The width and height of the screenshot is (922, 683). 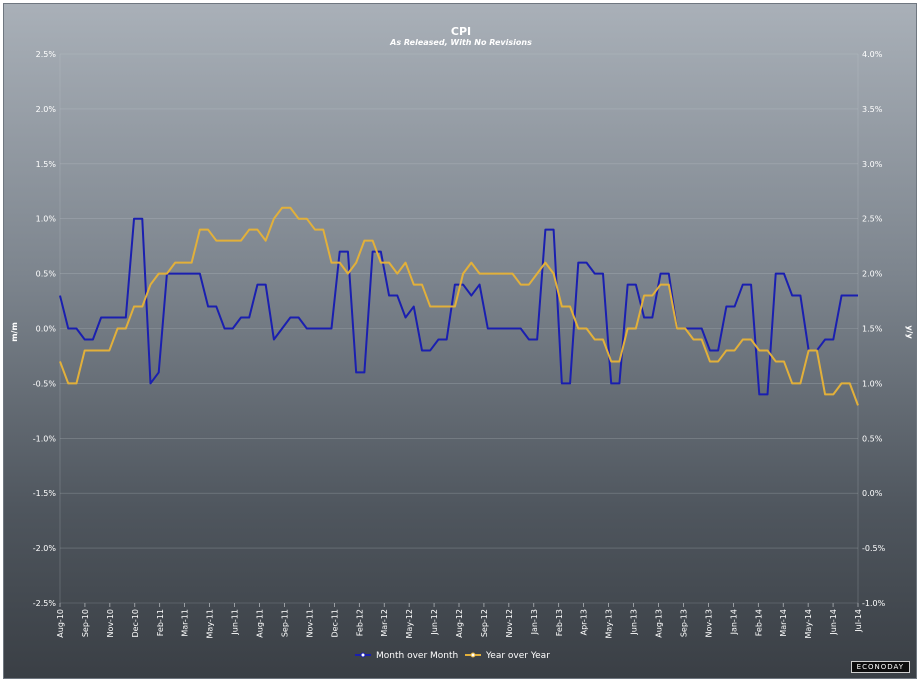 I want to click on left-tick-label: 1.5%, so click(x=46, y=164).